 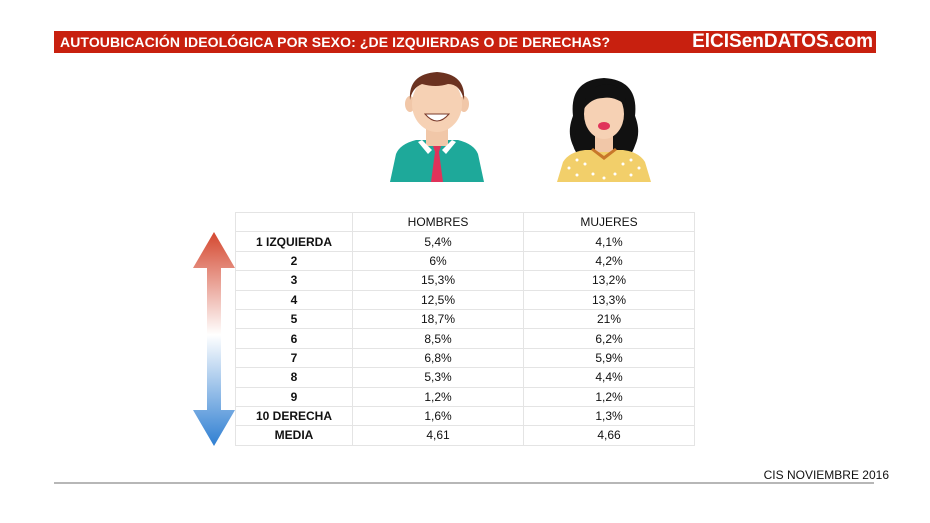 I want to click on row-label: 2, so click(x=294, y=261).